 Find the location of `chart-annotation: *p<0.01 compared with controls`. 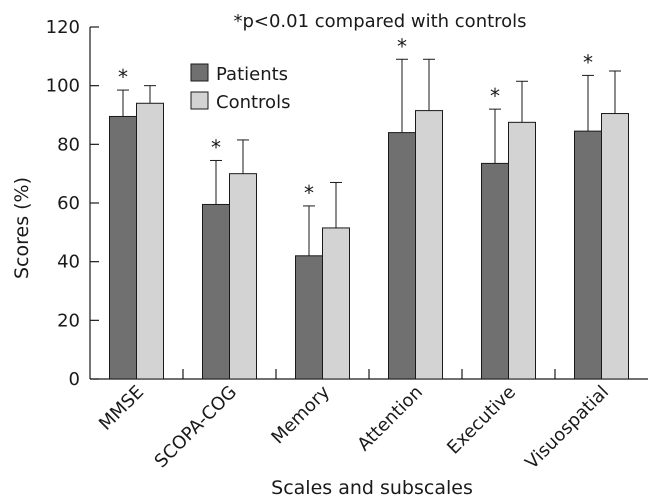

chart-annotation: *p<0.01 compared with controls is located at coordinates (379, 21).